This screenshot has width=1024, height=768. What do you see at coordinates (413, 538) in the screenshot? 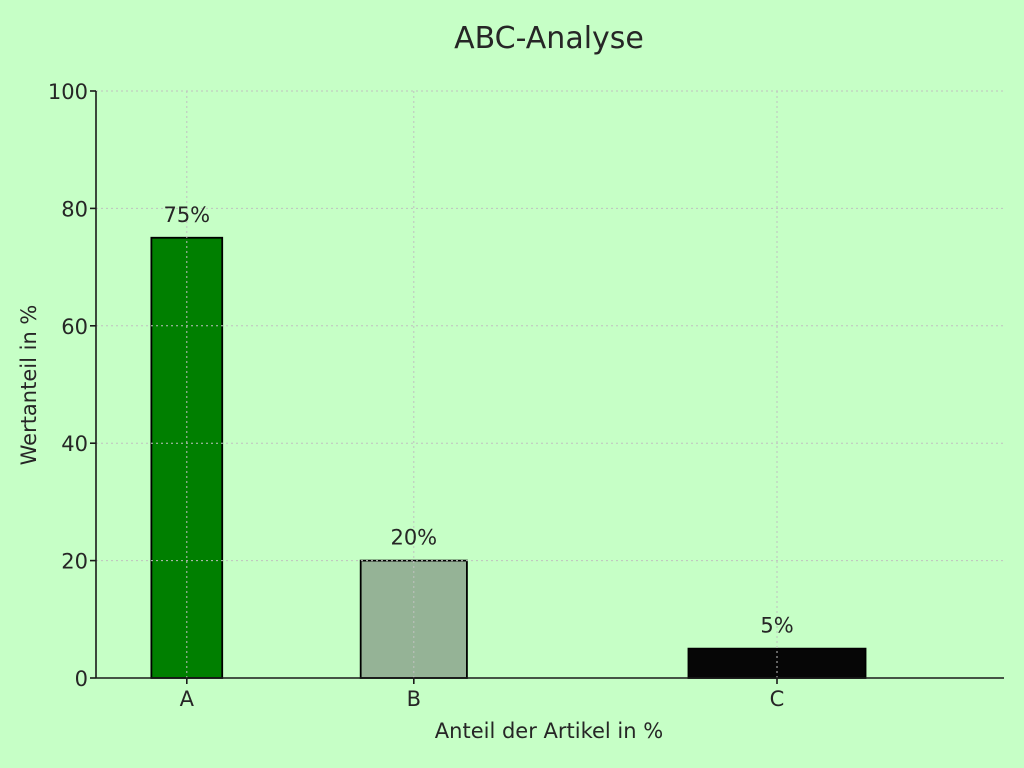
I see `bar-value-label: 20%` at bounding box center [413, 538].